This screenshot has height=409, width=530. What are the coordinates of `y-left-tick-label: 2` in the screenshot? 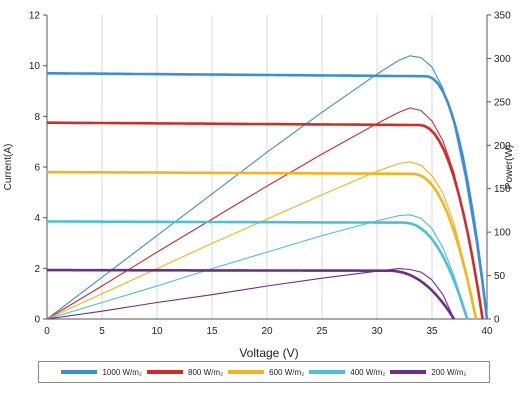 It's located at (37, 269).